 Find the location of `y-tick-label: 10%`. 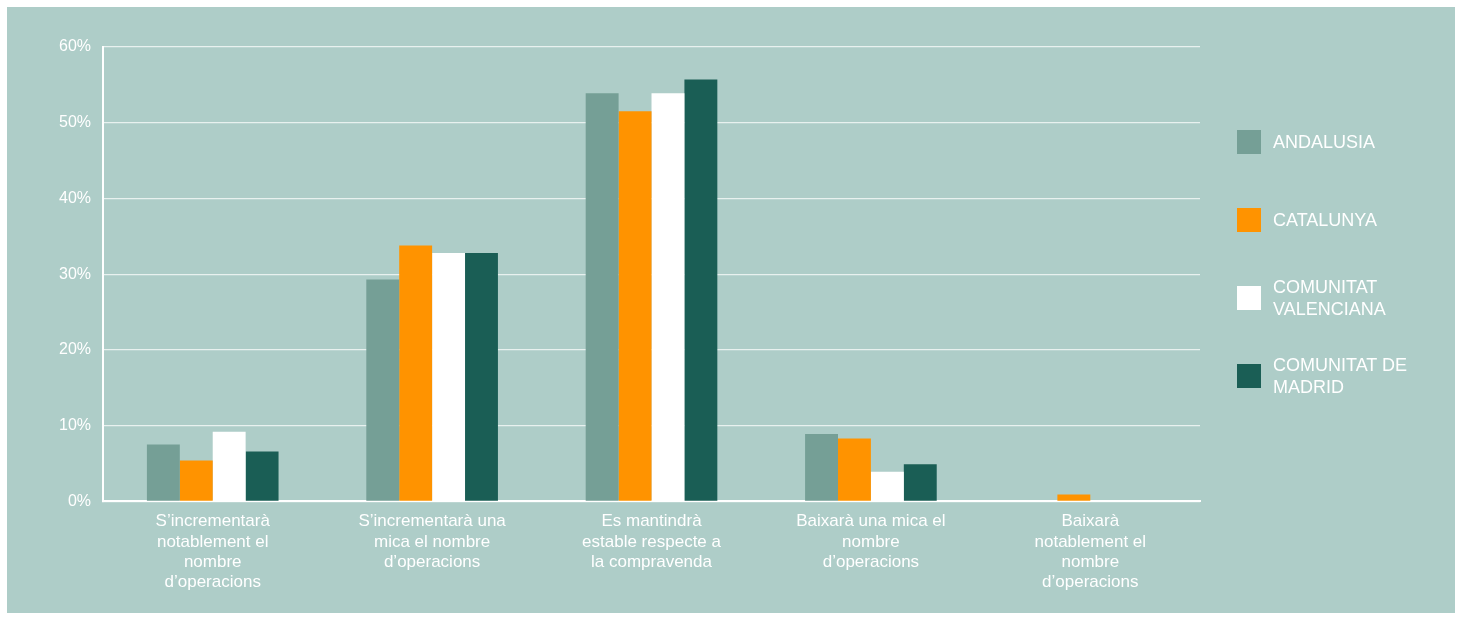

y-tick-label: 10% is located at coordinates (75, 425).